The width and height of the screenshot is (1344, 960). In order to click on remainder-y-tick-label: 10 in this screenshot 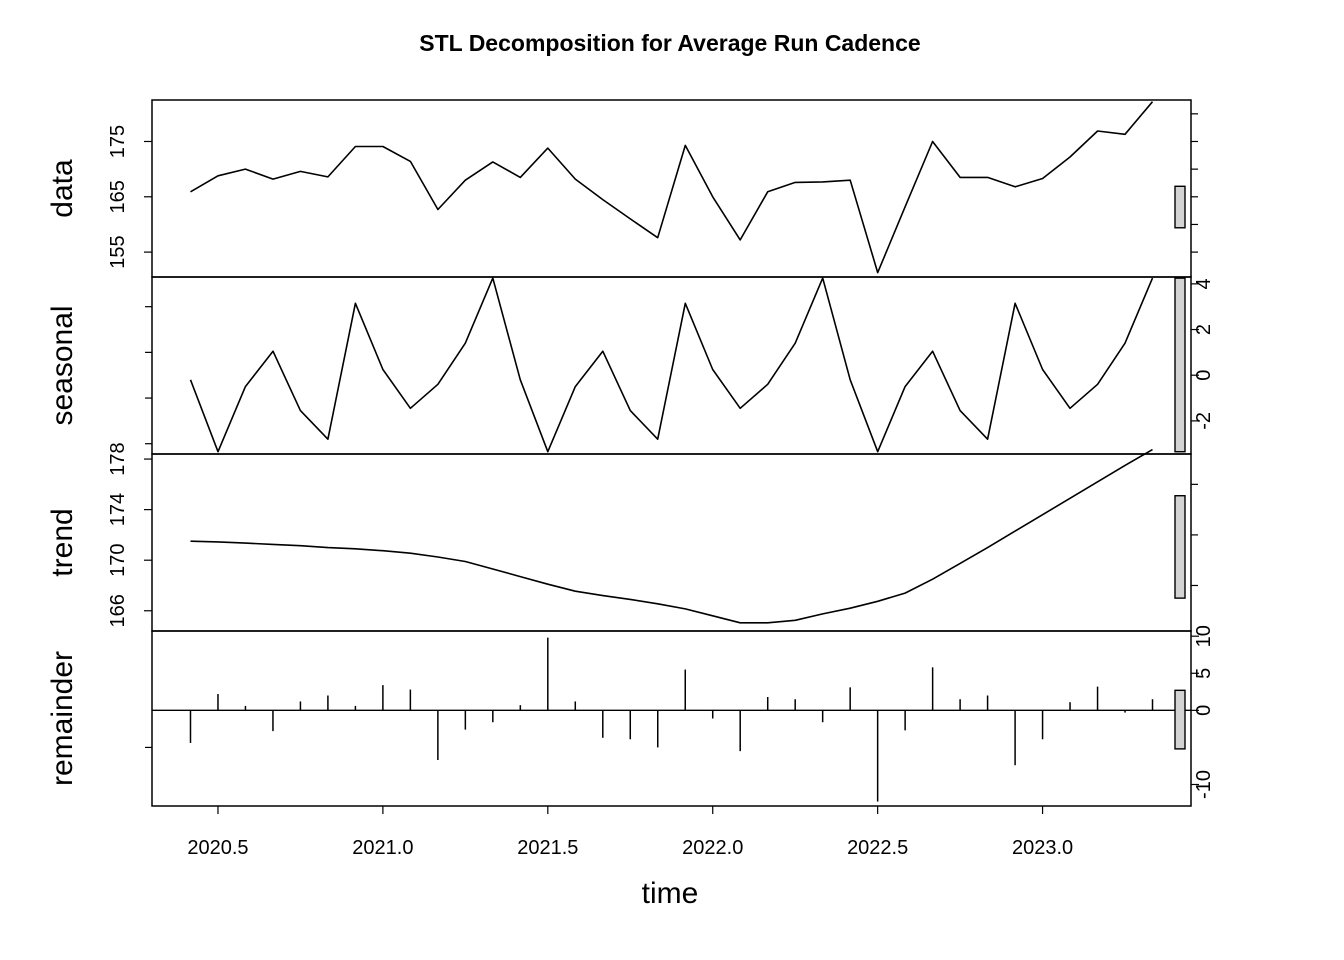, I will do `click(1204, 636)`.